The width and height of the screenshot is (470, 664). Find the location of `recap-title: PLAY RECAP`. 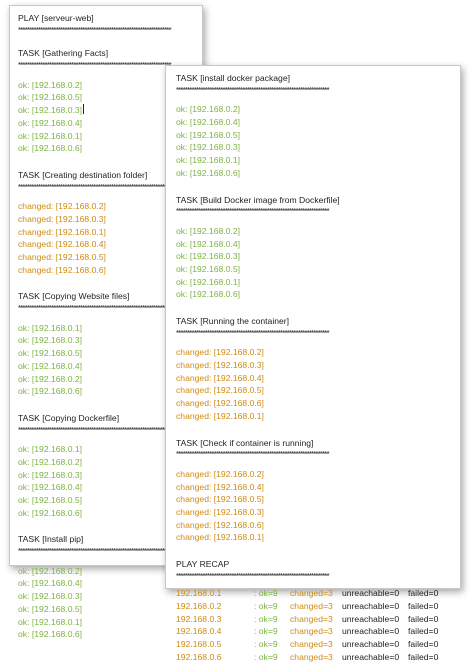

recap-title: PLAY RECAP is located at coordinates (203, 564).